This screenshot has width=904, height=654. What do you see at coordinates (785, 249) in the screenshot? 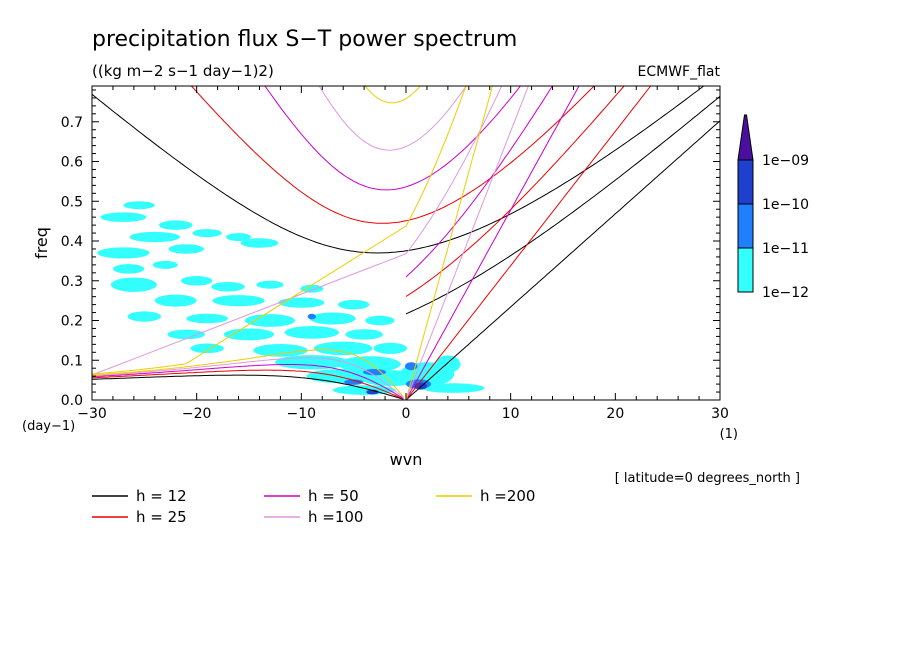
I see `colorbar-label: 1e−11` at bounding box center [785, 249].